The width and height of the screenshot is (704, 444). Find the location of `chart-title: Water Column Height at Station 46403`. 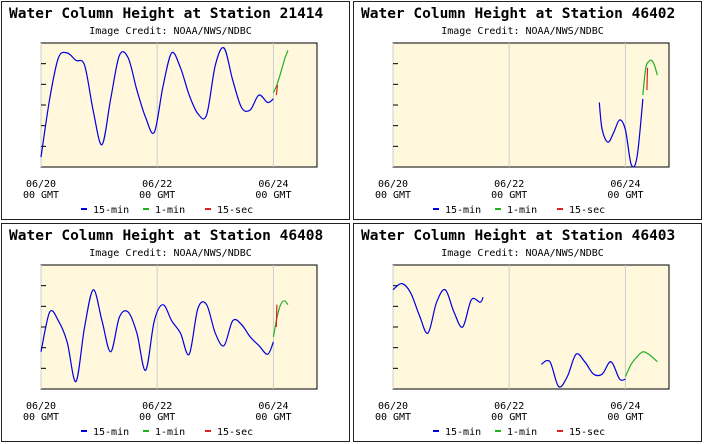

chart-title: Water Column Height at Station 46403 is located at coordinates (518, 236).